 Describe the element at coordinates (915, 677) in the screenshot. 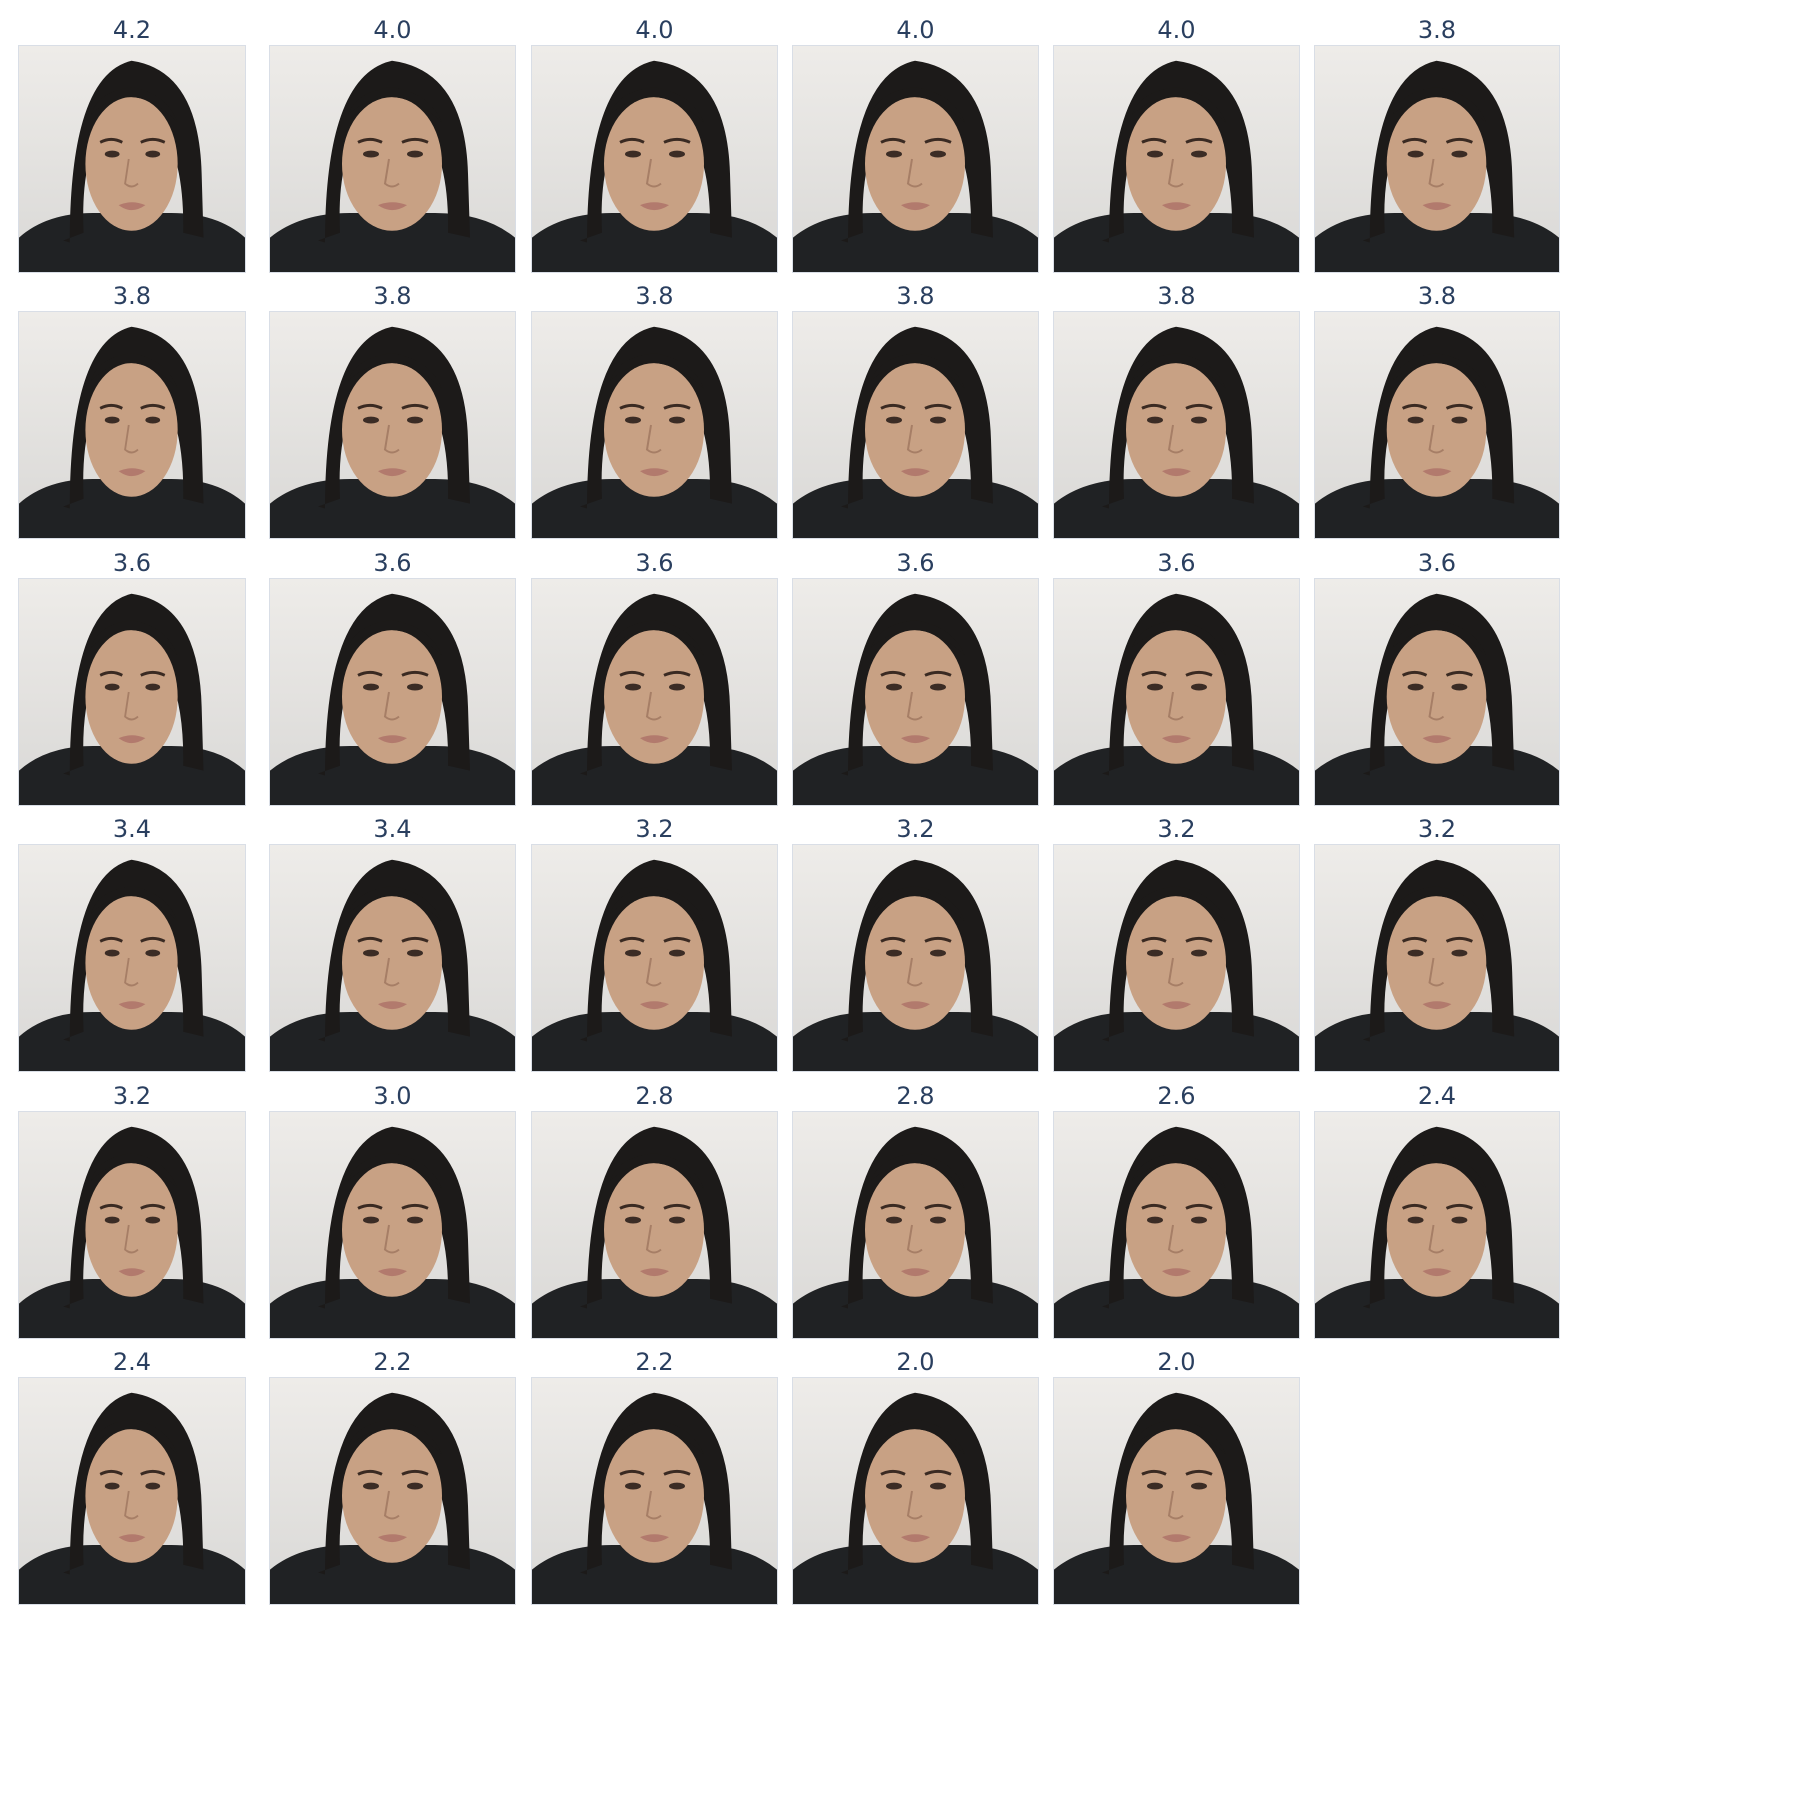

I see `grid-cell-16: 3.6` at that location.